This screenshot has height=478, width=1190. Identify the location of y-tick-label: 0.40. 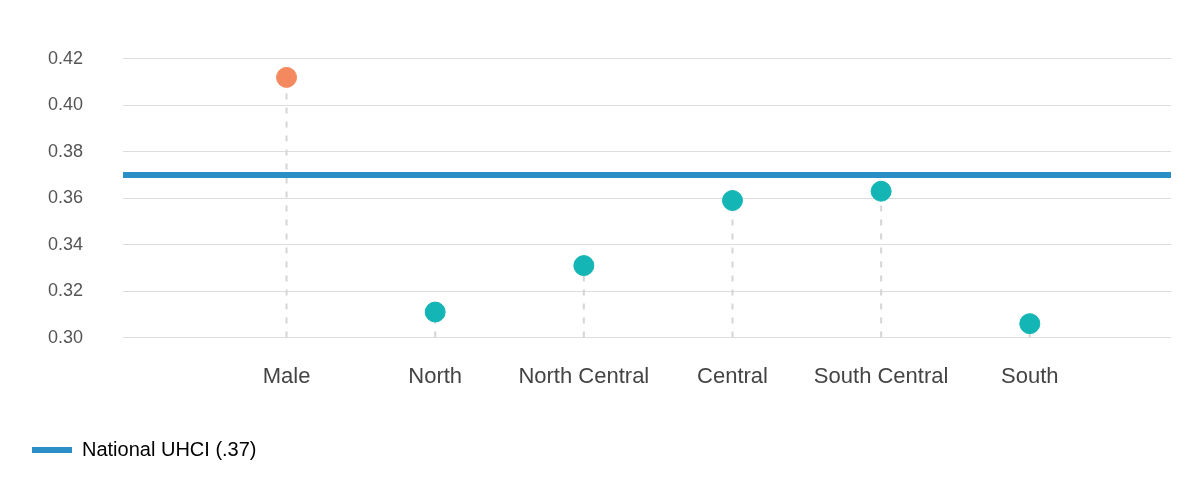
(65, 104).